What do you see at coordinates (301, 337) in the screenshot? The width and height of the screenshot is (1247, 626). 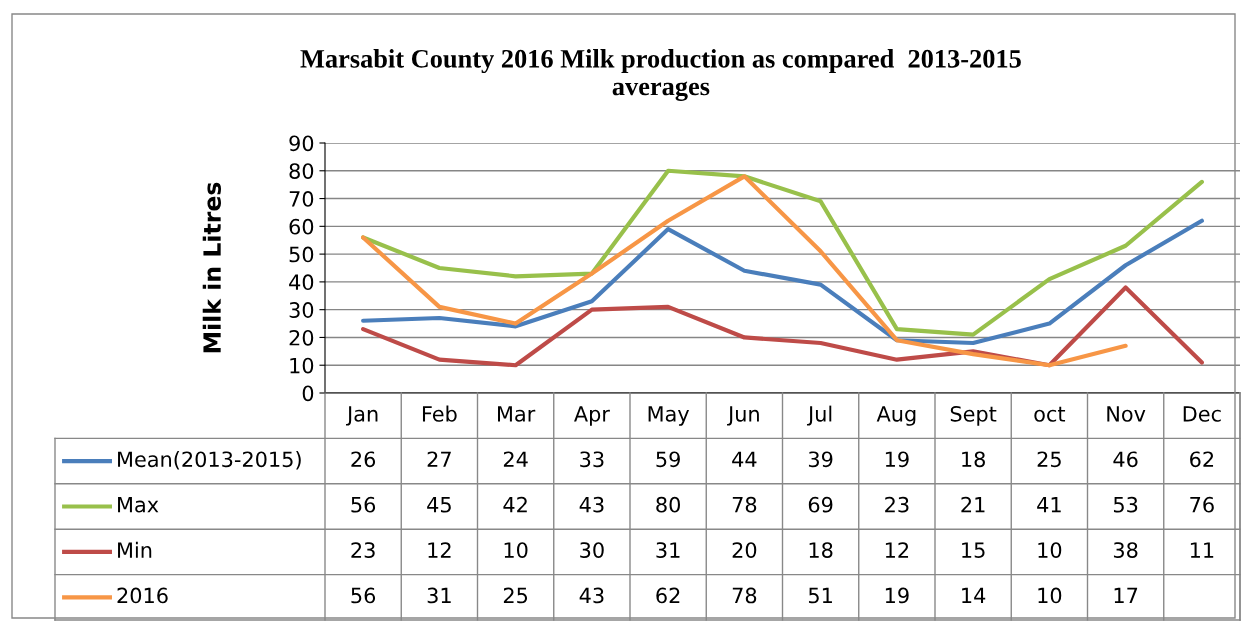 I see `y-tick-label: 20` at bounding box center [301, 337].